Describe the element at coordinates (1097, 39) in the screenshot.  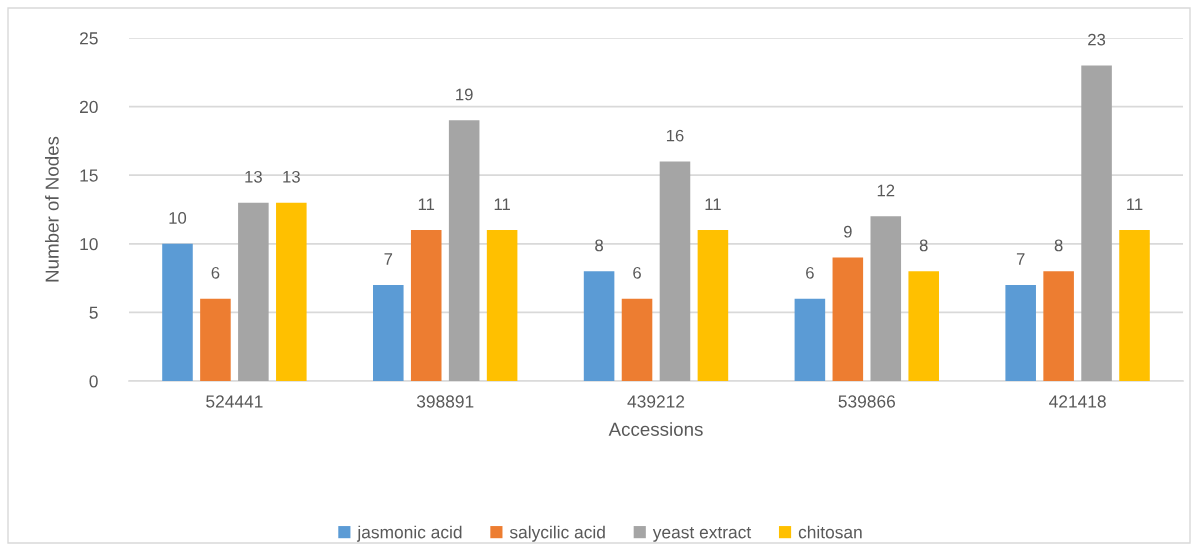
I see `data-label: 23` at that location.